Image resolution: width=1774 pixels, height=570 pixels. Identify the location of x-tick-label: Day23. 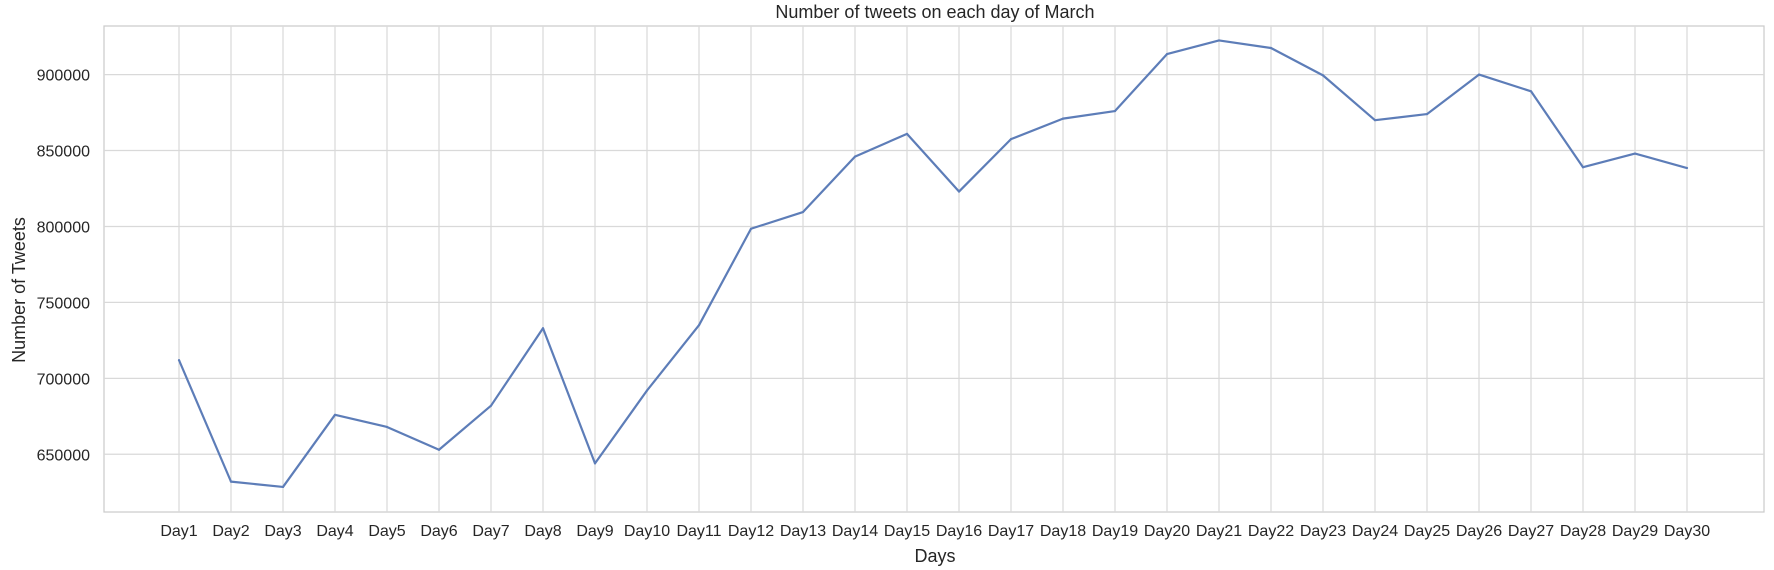
(1323, 531).